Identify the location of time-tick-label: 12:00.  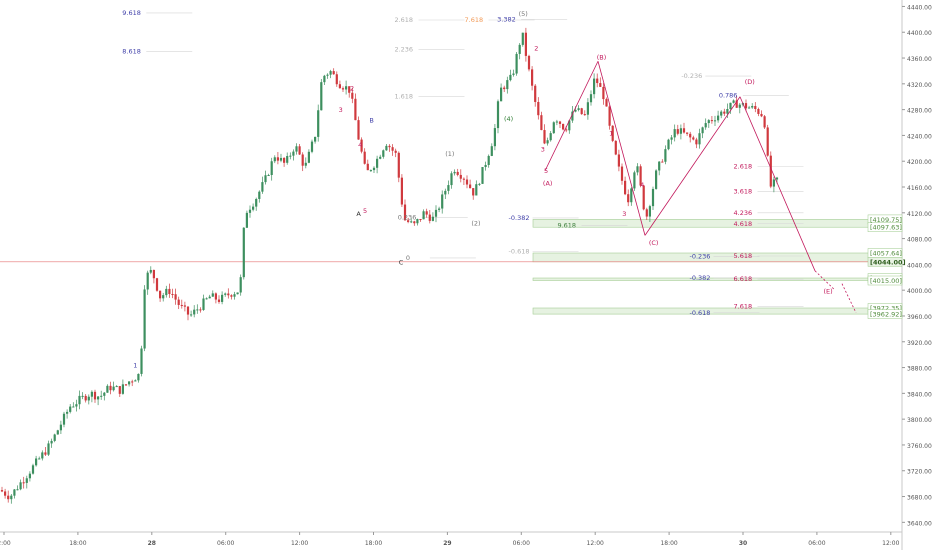
(299, 543).